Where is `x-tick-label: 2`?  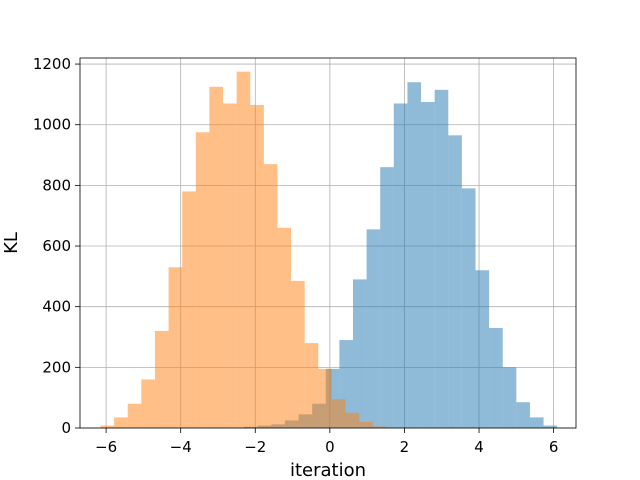 x-tick-label: 2 is located at coordinates (405, 447).